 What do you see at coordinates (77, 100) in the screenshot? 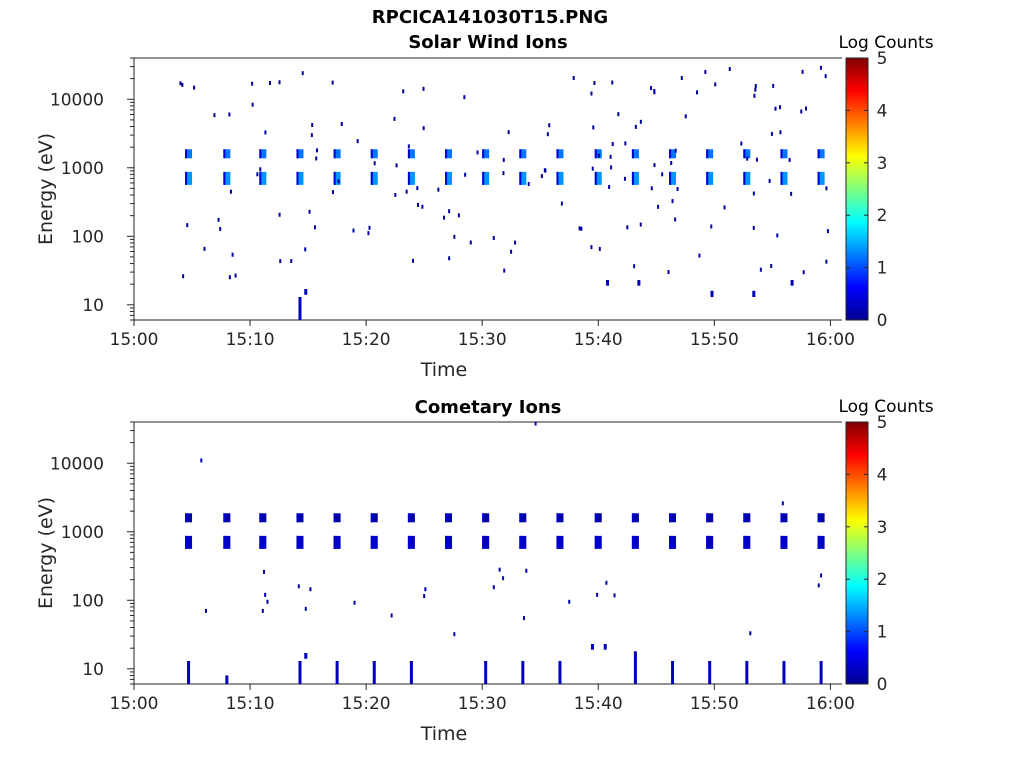
I see `y-tick-label: 10000` at bounding box center [77, 100].